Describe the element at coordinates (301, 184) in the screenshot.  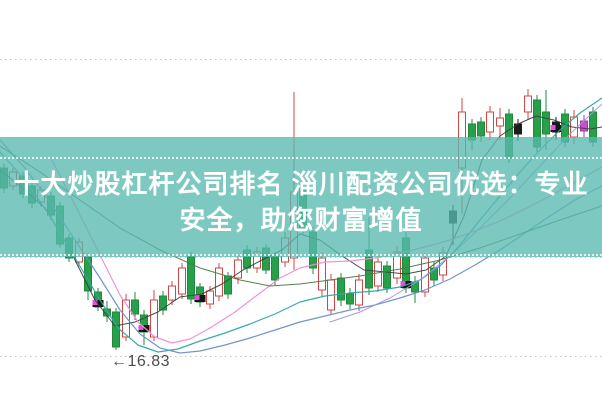
I see `headline-line-1: 十大炒股杠杆公司排名 淄川配资公司优选：专业` at that location.